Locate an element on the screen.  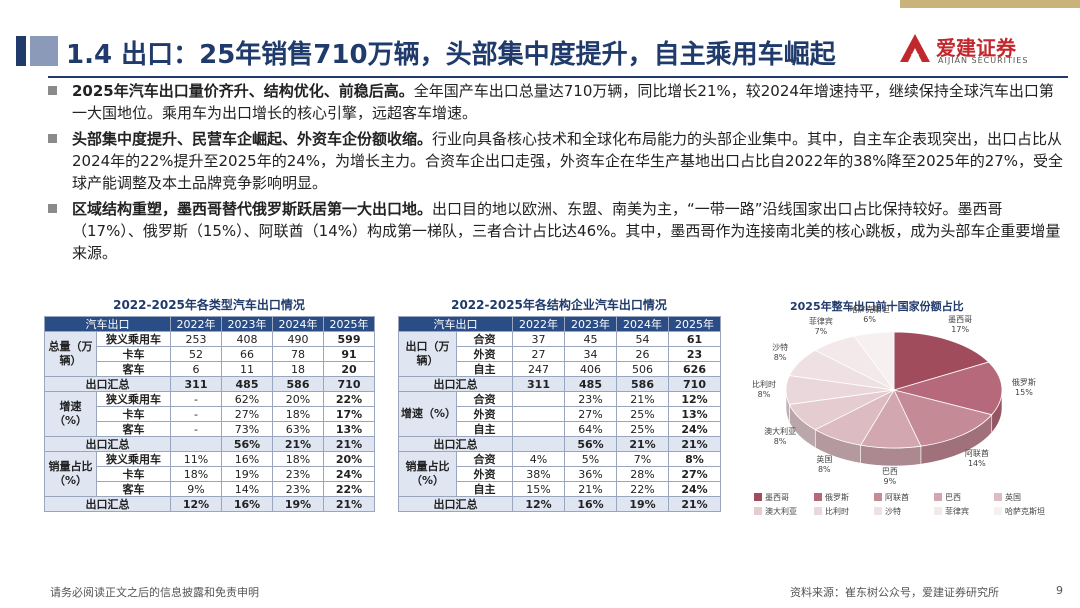
legend-item: 阿联酋 is located at coordinates (904, 499).